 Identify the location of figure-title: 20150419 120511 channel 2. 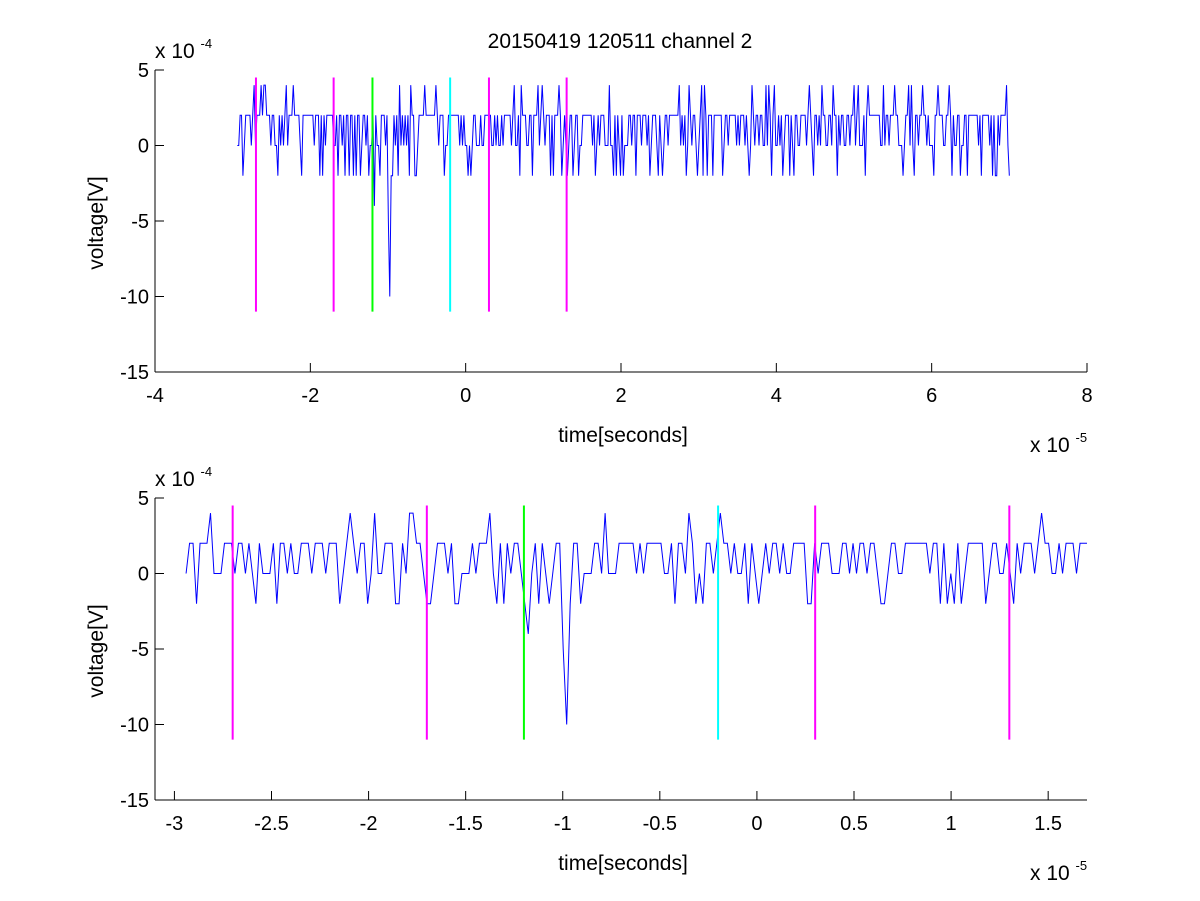
(620, 41).